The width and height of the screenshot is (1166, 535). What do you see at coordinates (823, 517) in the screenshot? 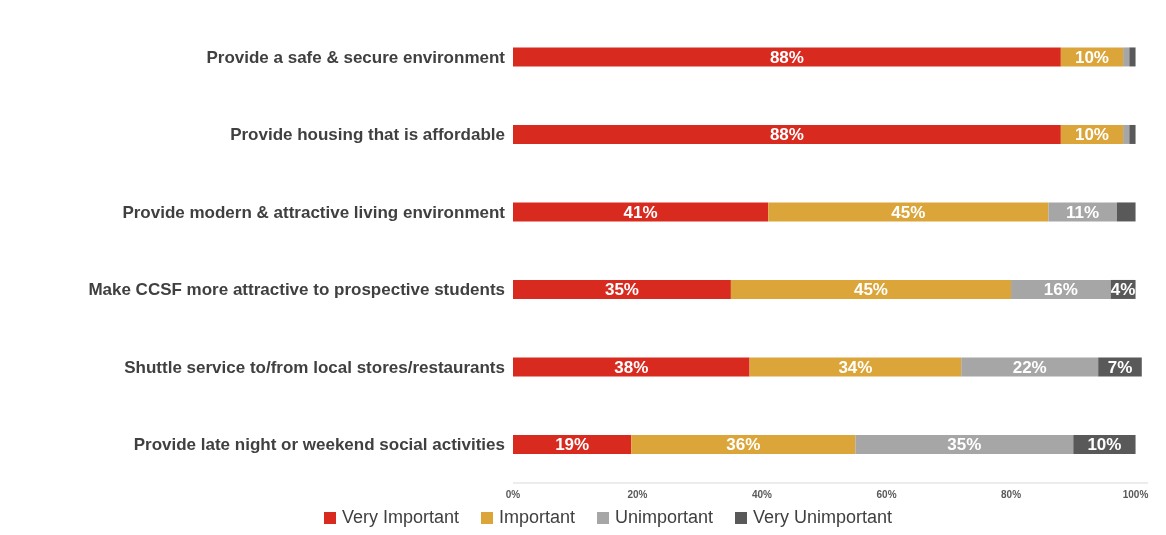
I see `legend-label: Very Unimportant` at bounding box center [823, 517].